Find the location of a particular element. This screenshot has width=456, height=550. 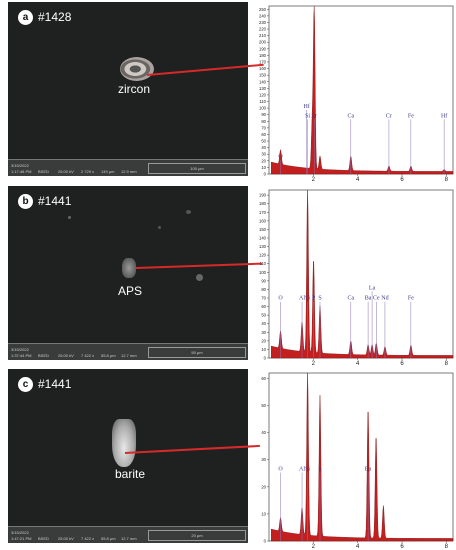

panel-letter-a: a is located at coordinates (25, 17).